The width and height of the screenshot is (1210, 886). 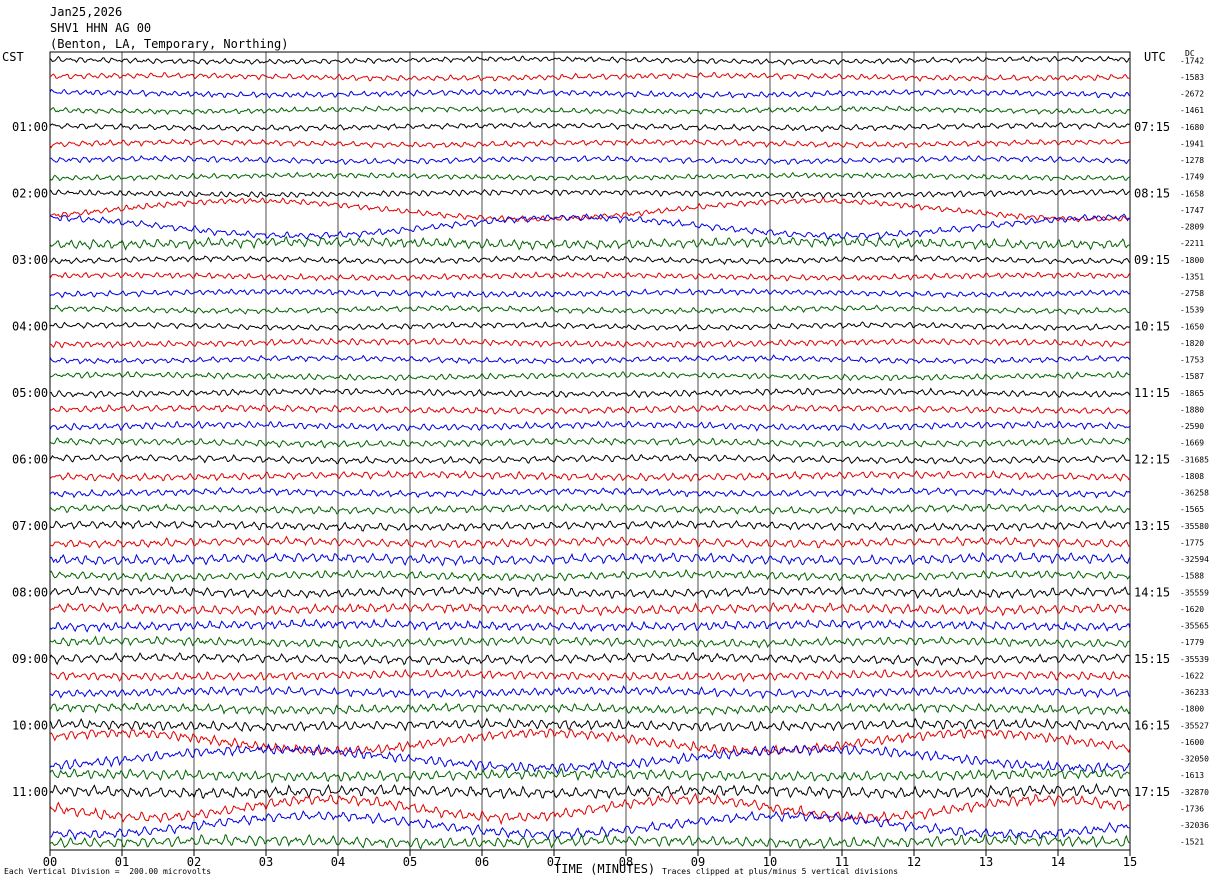 I want to click on x-tick-label: 03, so click(x=266, y=862).